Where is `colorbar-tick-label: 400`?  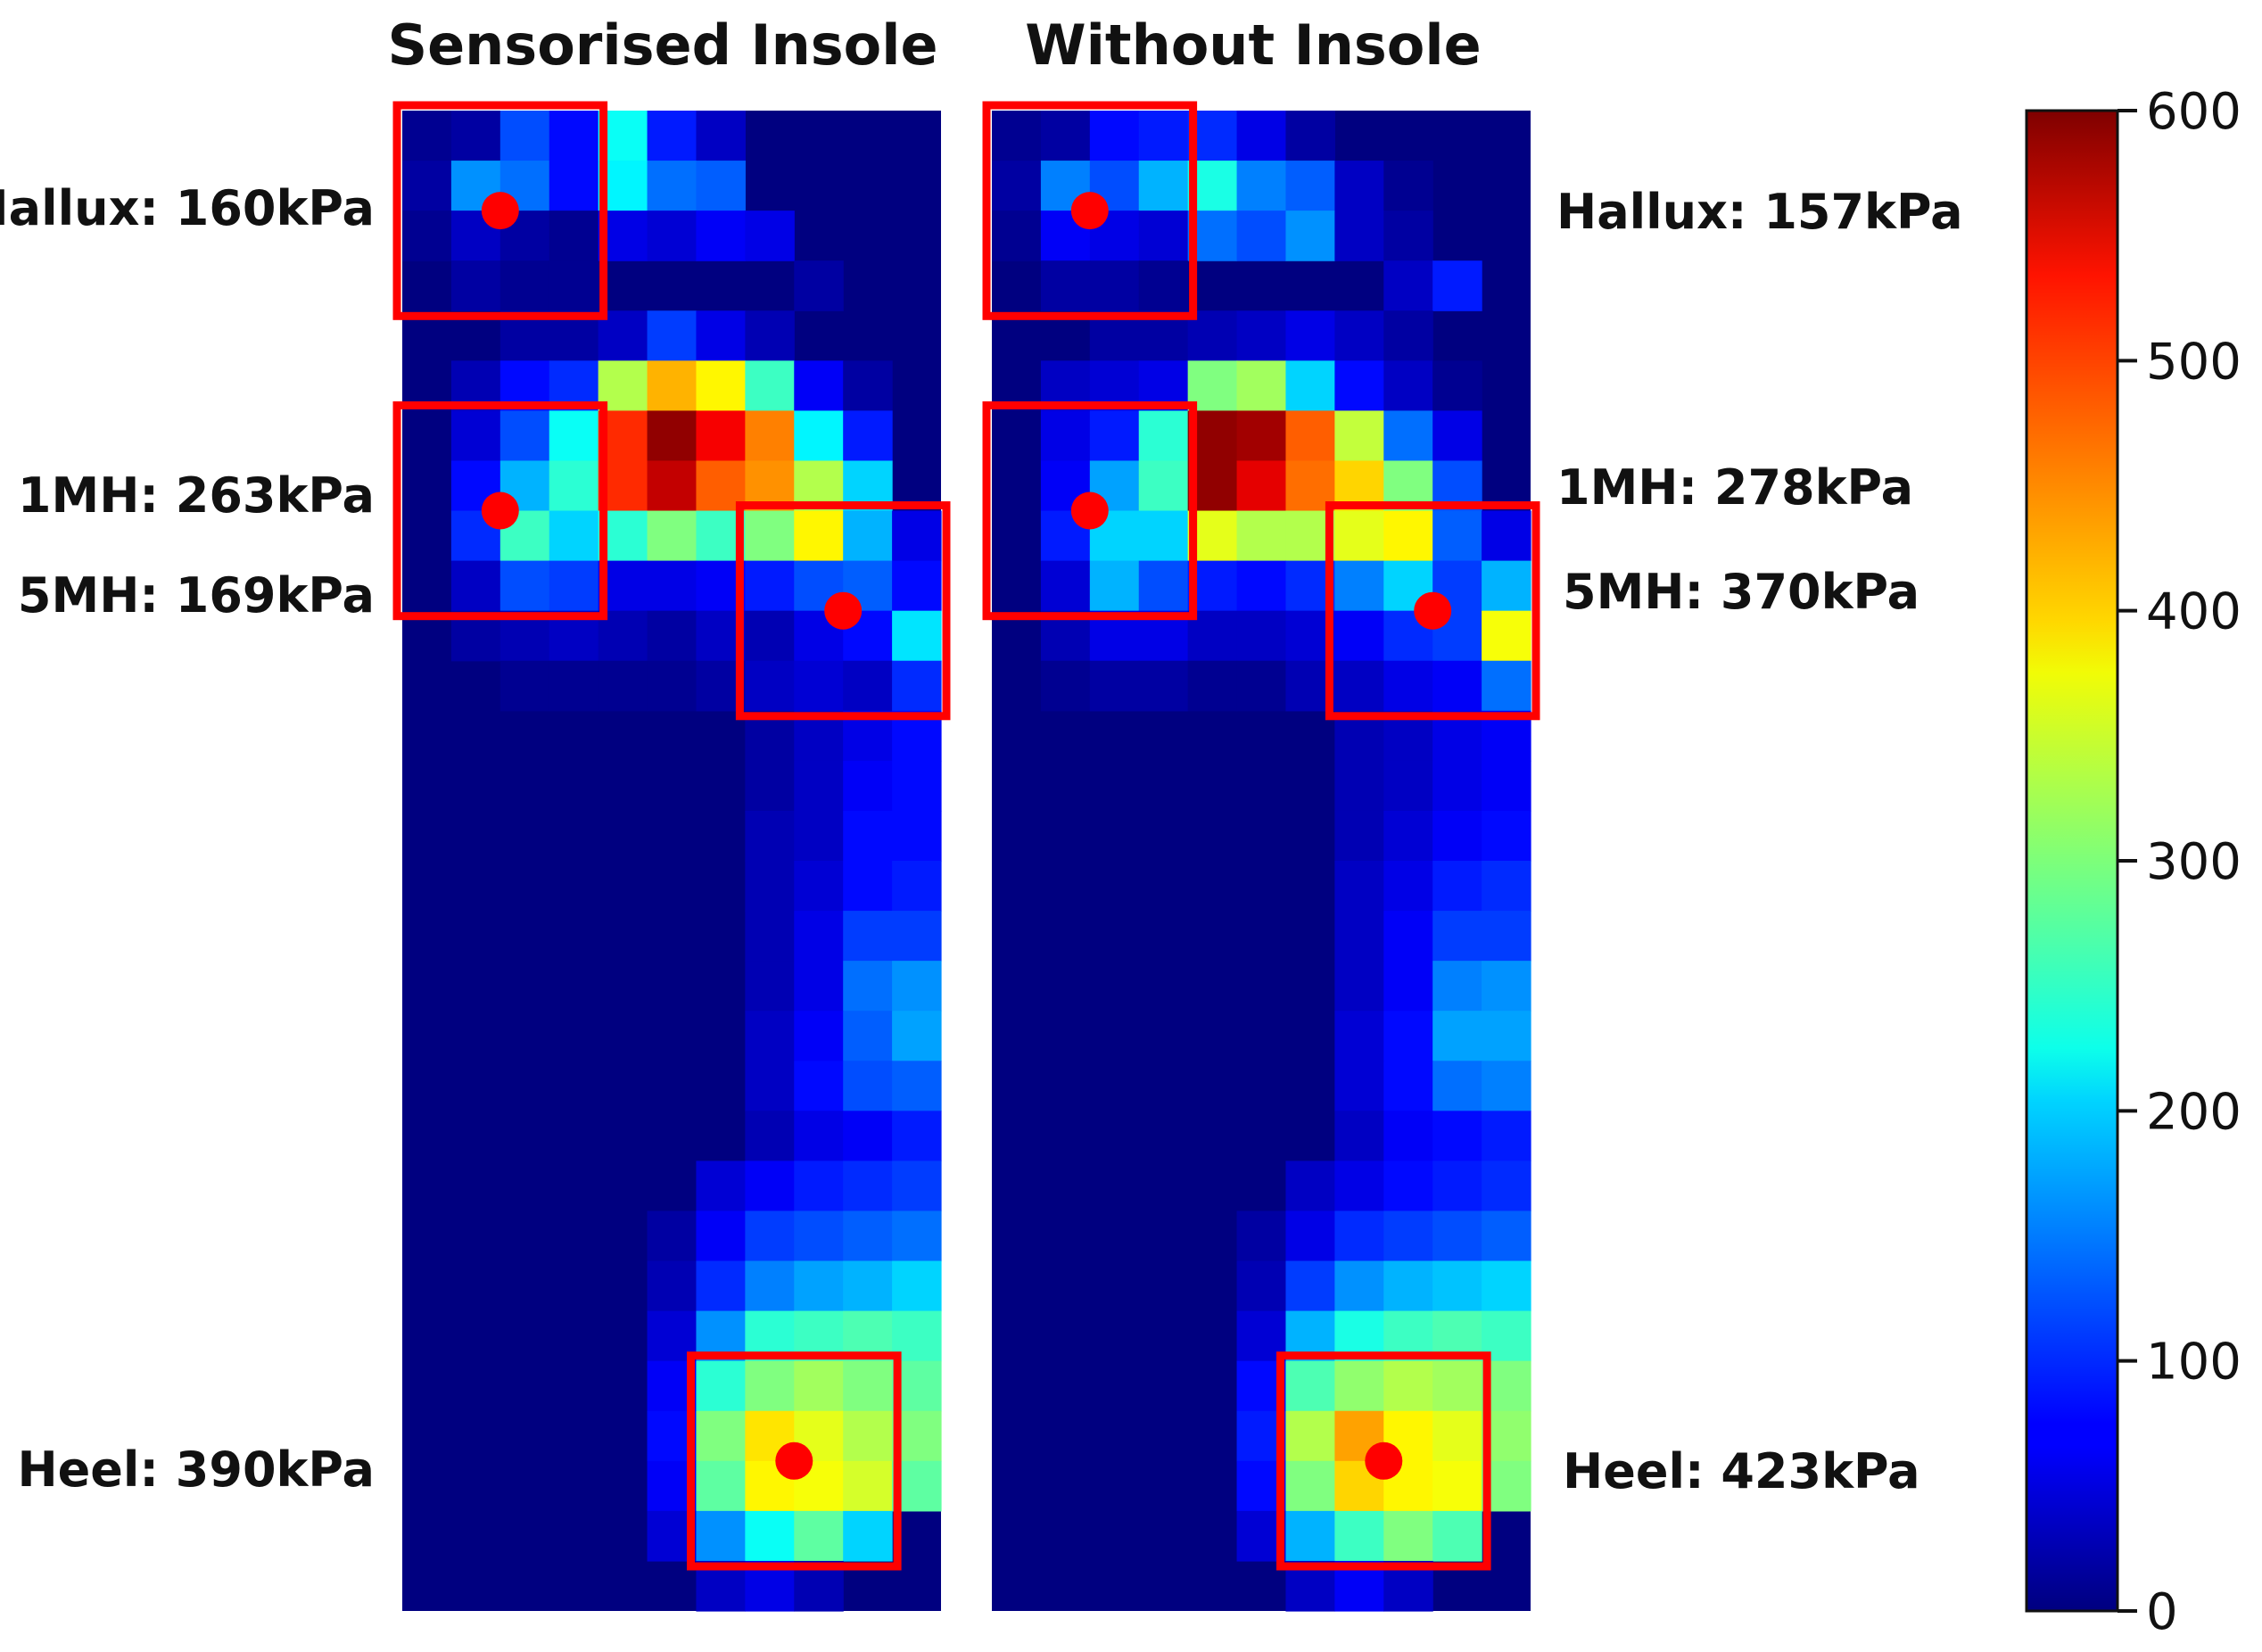
colorbar-tick-label: 400 is located at coordinates (2193, 612).